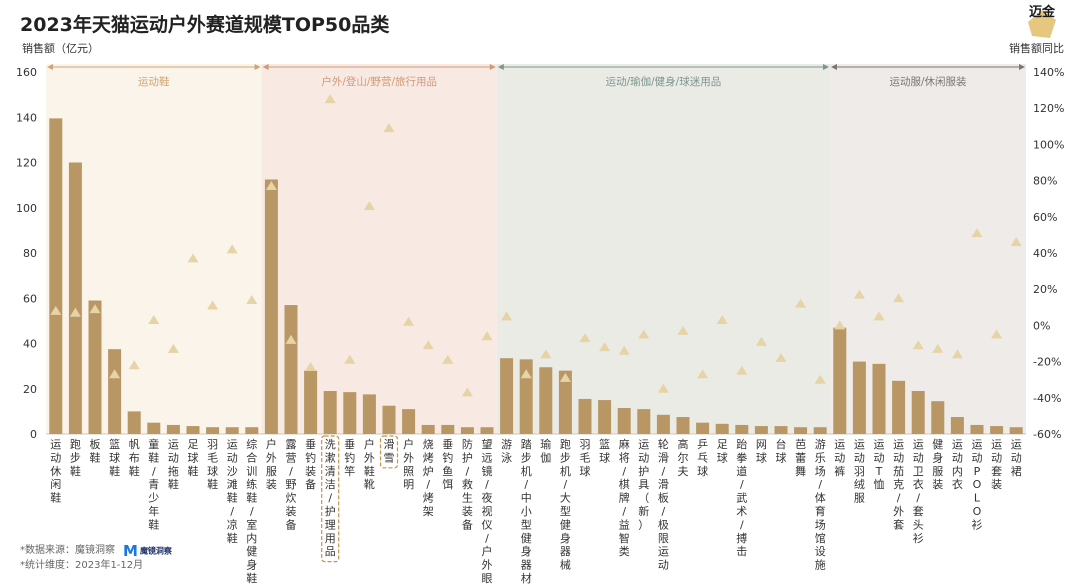 Image resolution: width=1080 pixels, height=586 pixels. What do you see at coordinates (702, 458) in the screenshot?
I see `category-label: 乒乓球` at bounding box center [702, 458].